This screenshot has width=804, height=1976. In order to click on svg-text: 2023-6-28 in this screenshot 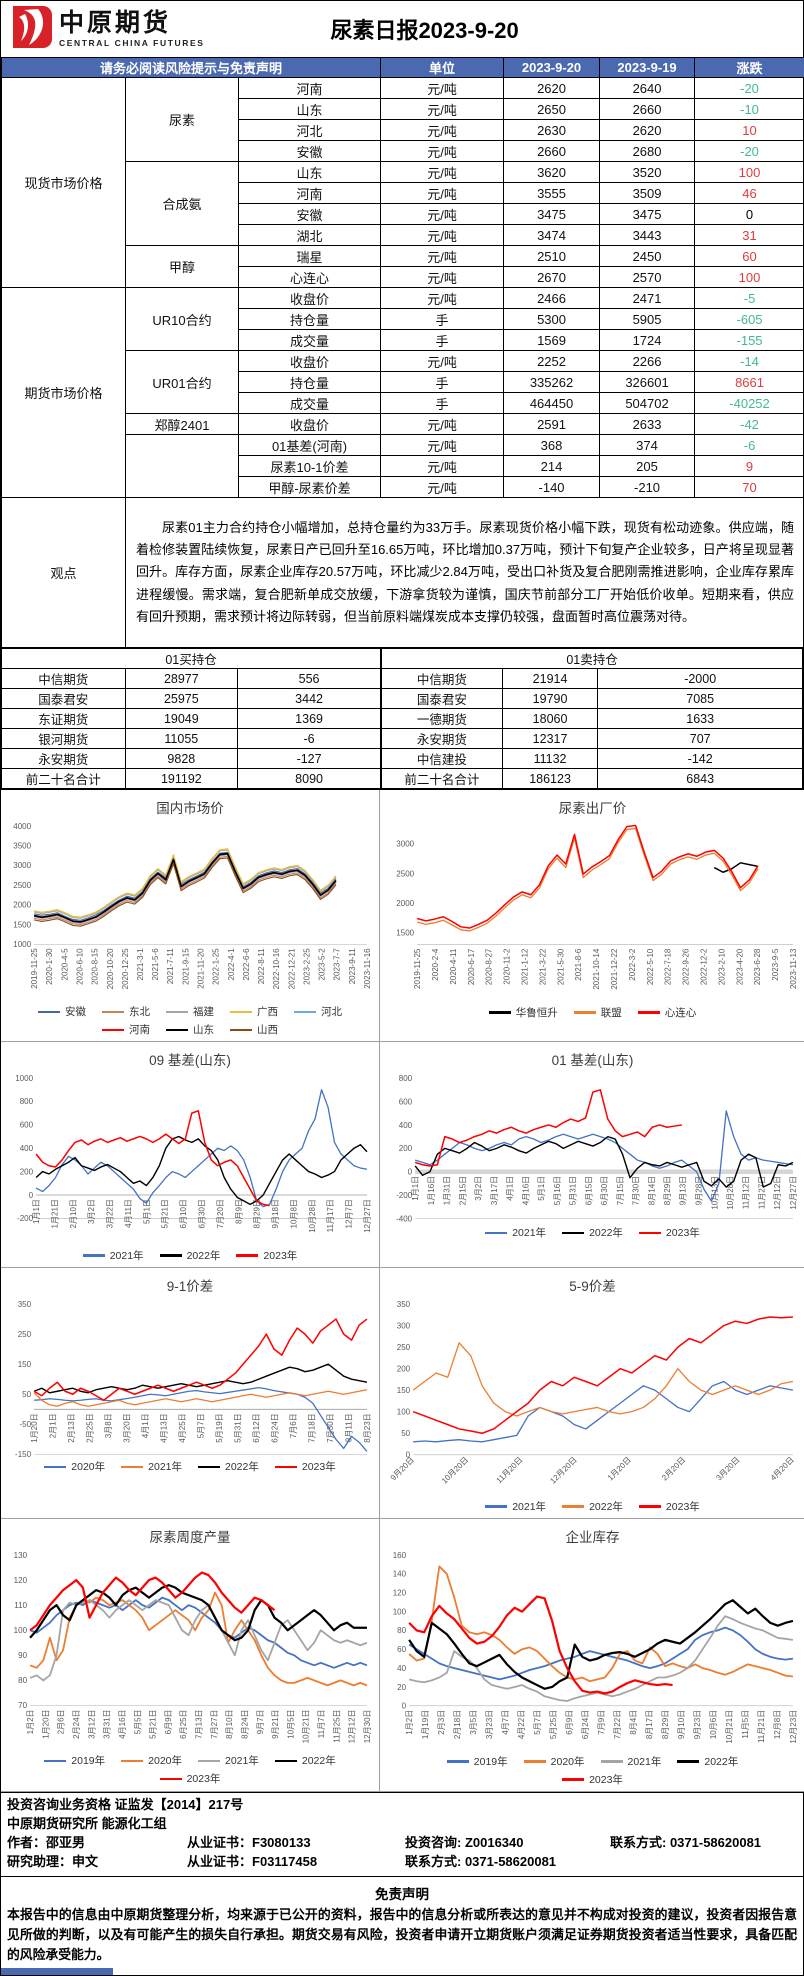, I will do `click(757, 966)`.